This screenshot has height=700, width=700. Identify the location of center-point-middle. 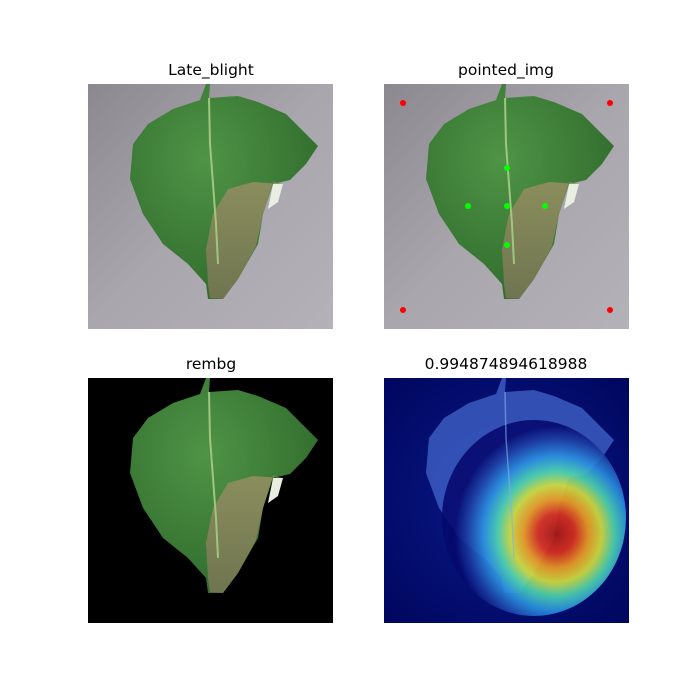
(507, 206).